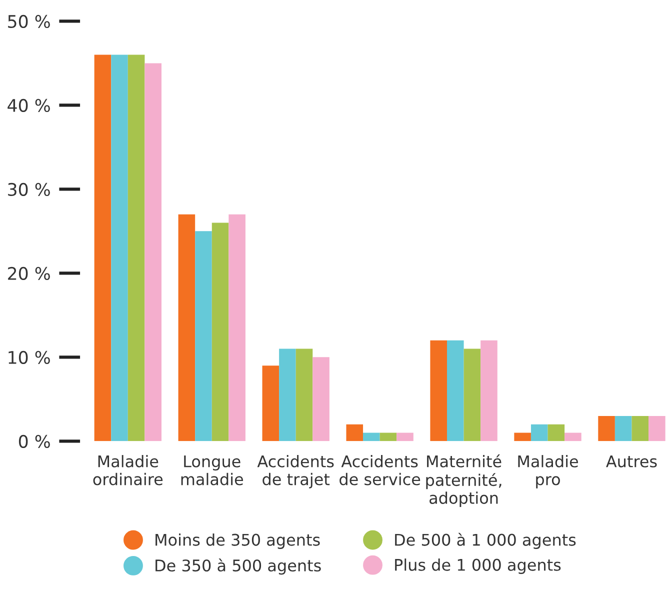  What do you see at coordinates (29, 273) in the screenshot?
I see `y-tick-label: 20 %` at bounding box center [29, 273].